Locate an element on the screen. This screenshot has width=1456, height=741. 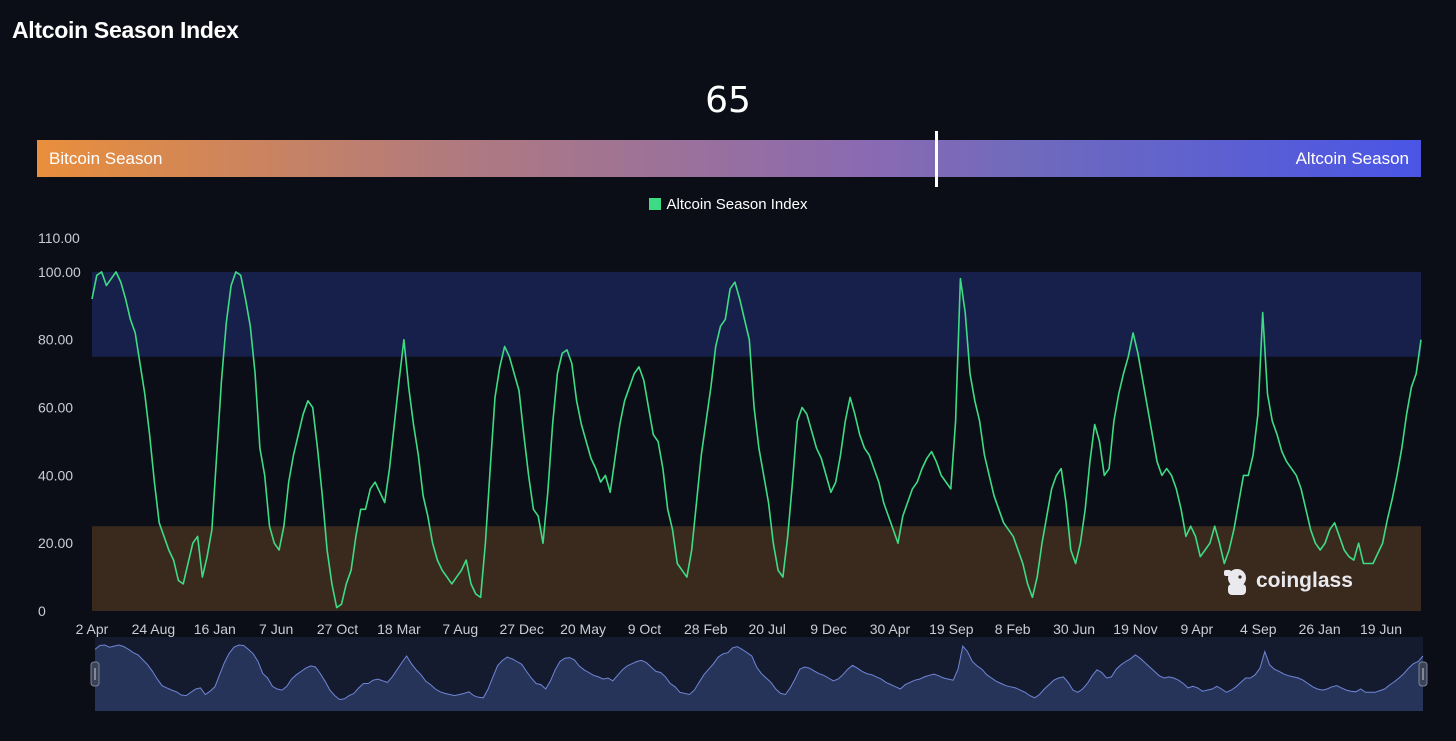
coinglass-logo-icon is located at coordinates (1235, 582).